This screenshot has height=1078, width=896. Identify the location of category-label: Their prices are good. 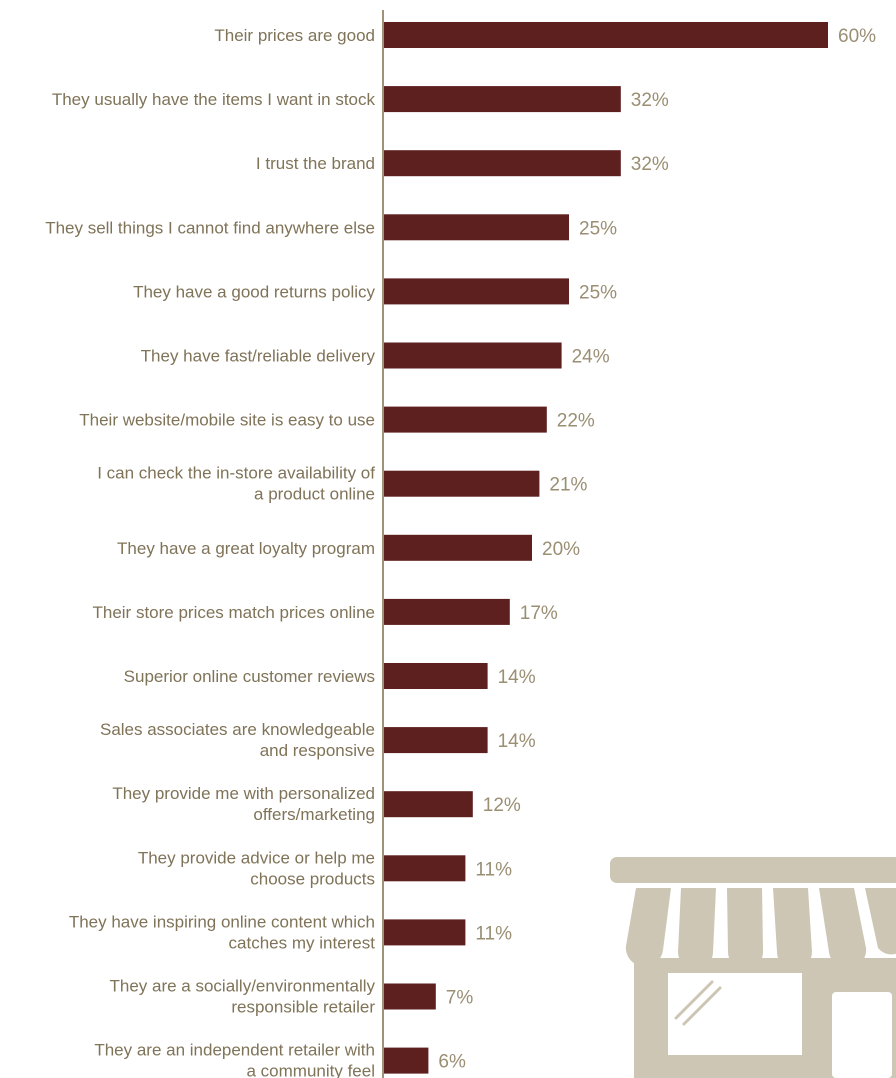
(294, 35).